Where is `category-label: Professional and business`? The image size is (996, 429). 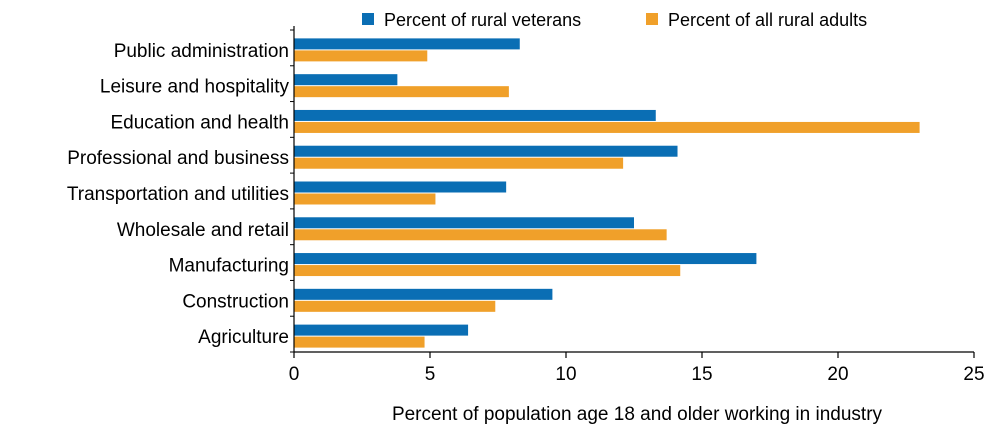
category-label: Professional and business is located at coordinates (178, 158).